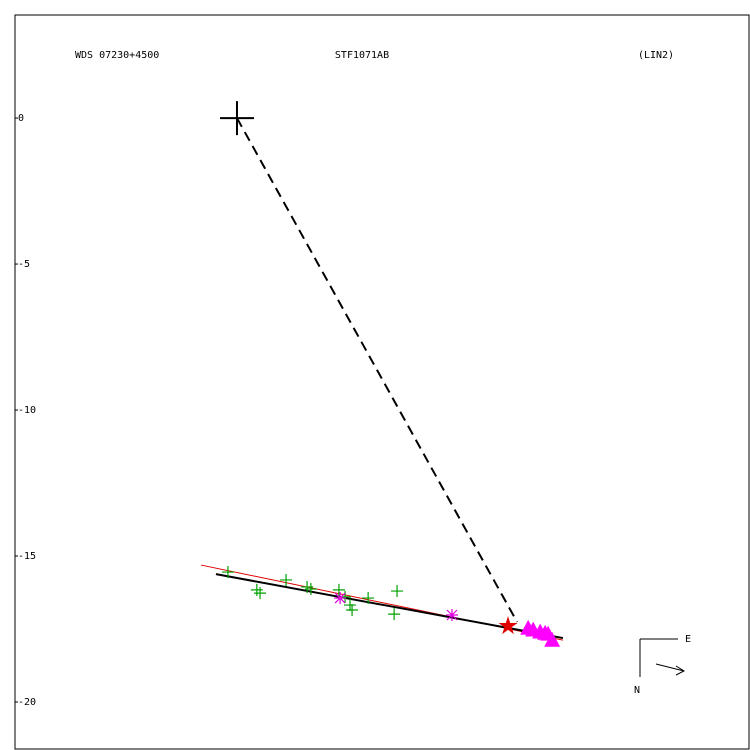 The height and width of the screenshot is (750, 750). Describe the element at coordinates (656, 55) in the screenshot. I see `method: (LIN2)` at that location.